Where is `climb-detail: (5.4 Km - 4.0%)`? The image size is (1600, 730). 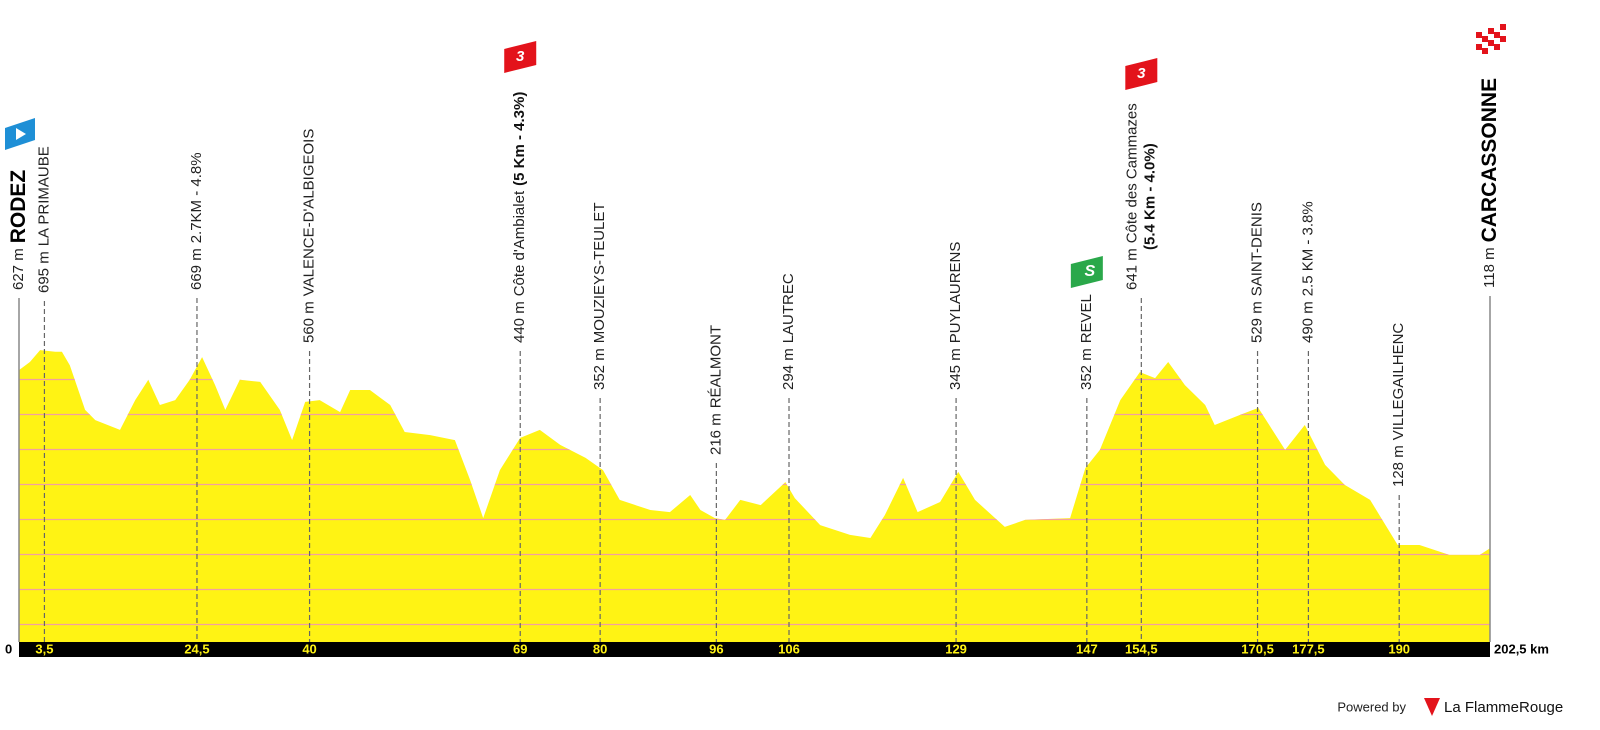
climb-detail: (5.4 Km - 4.0%) is located at coordinates (1149, 196).